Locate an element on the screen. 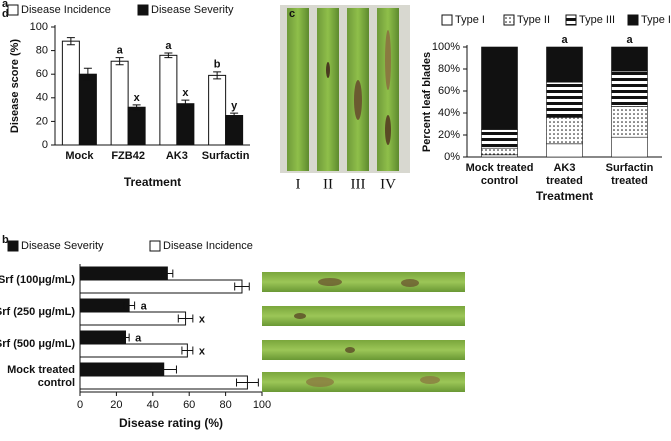 The height and width of the screenshot is (441, 671). panel-label: d is located at coordinates (5, 14).